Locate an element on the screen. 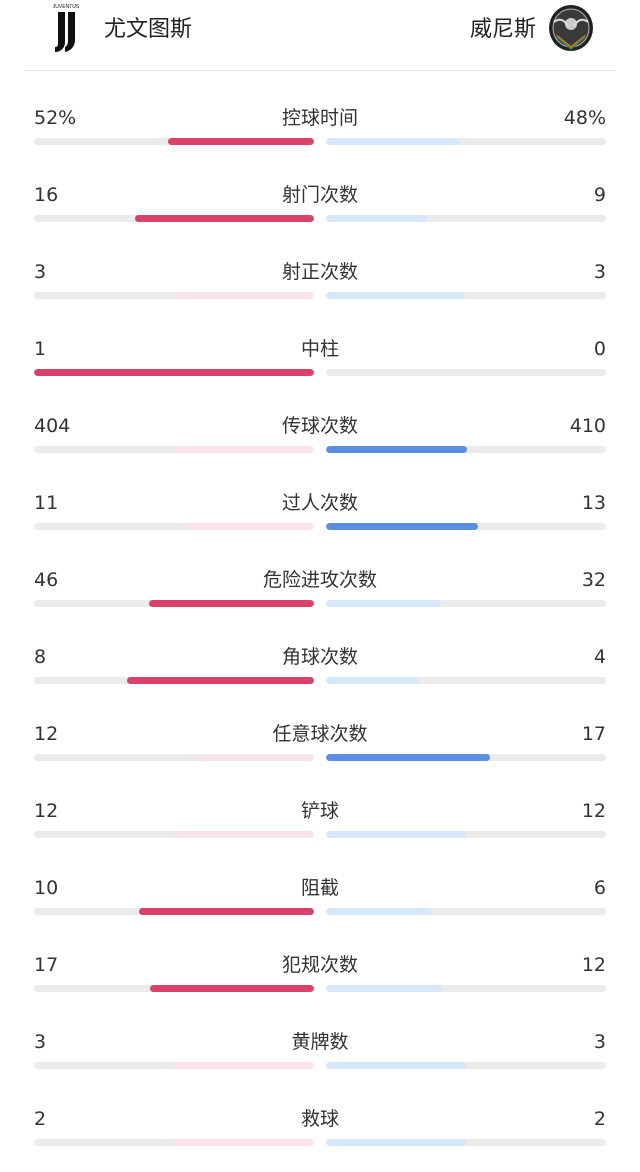 Image resolution: width=640 pixels, height=1172 pixels. stat-label: 阻截 is located at coordinates (319, 888).